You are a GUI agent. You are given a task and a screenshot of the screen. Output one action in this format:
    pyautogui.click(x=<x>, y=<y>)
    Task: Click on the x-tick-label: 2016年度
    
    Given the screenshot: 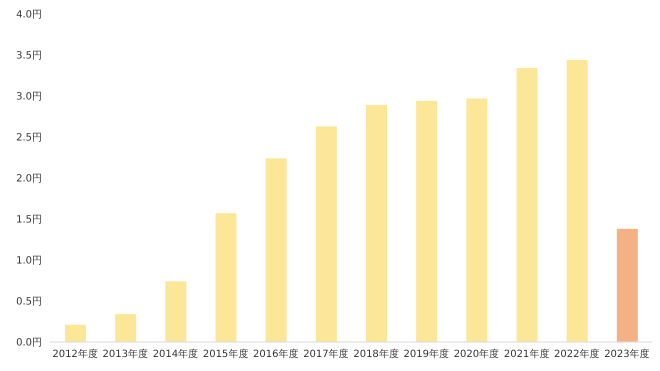 What is the action you would take?
    pyautogui.click(x=275, y=354)
    